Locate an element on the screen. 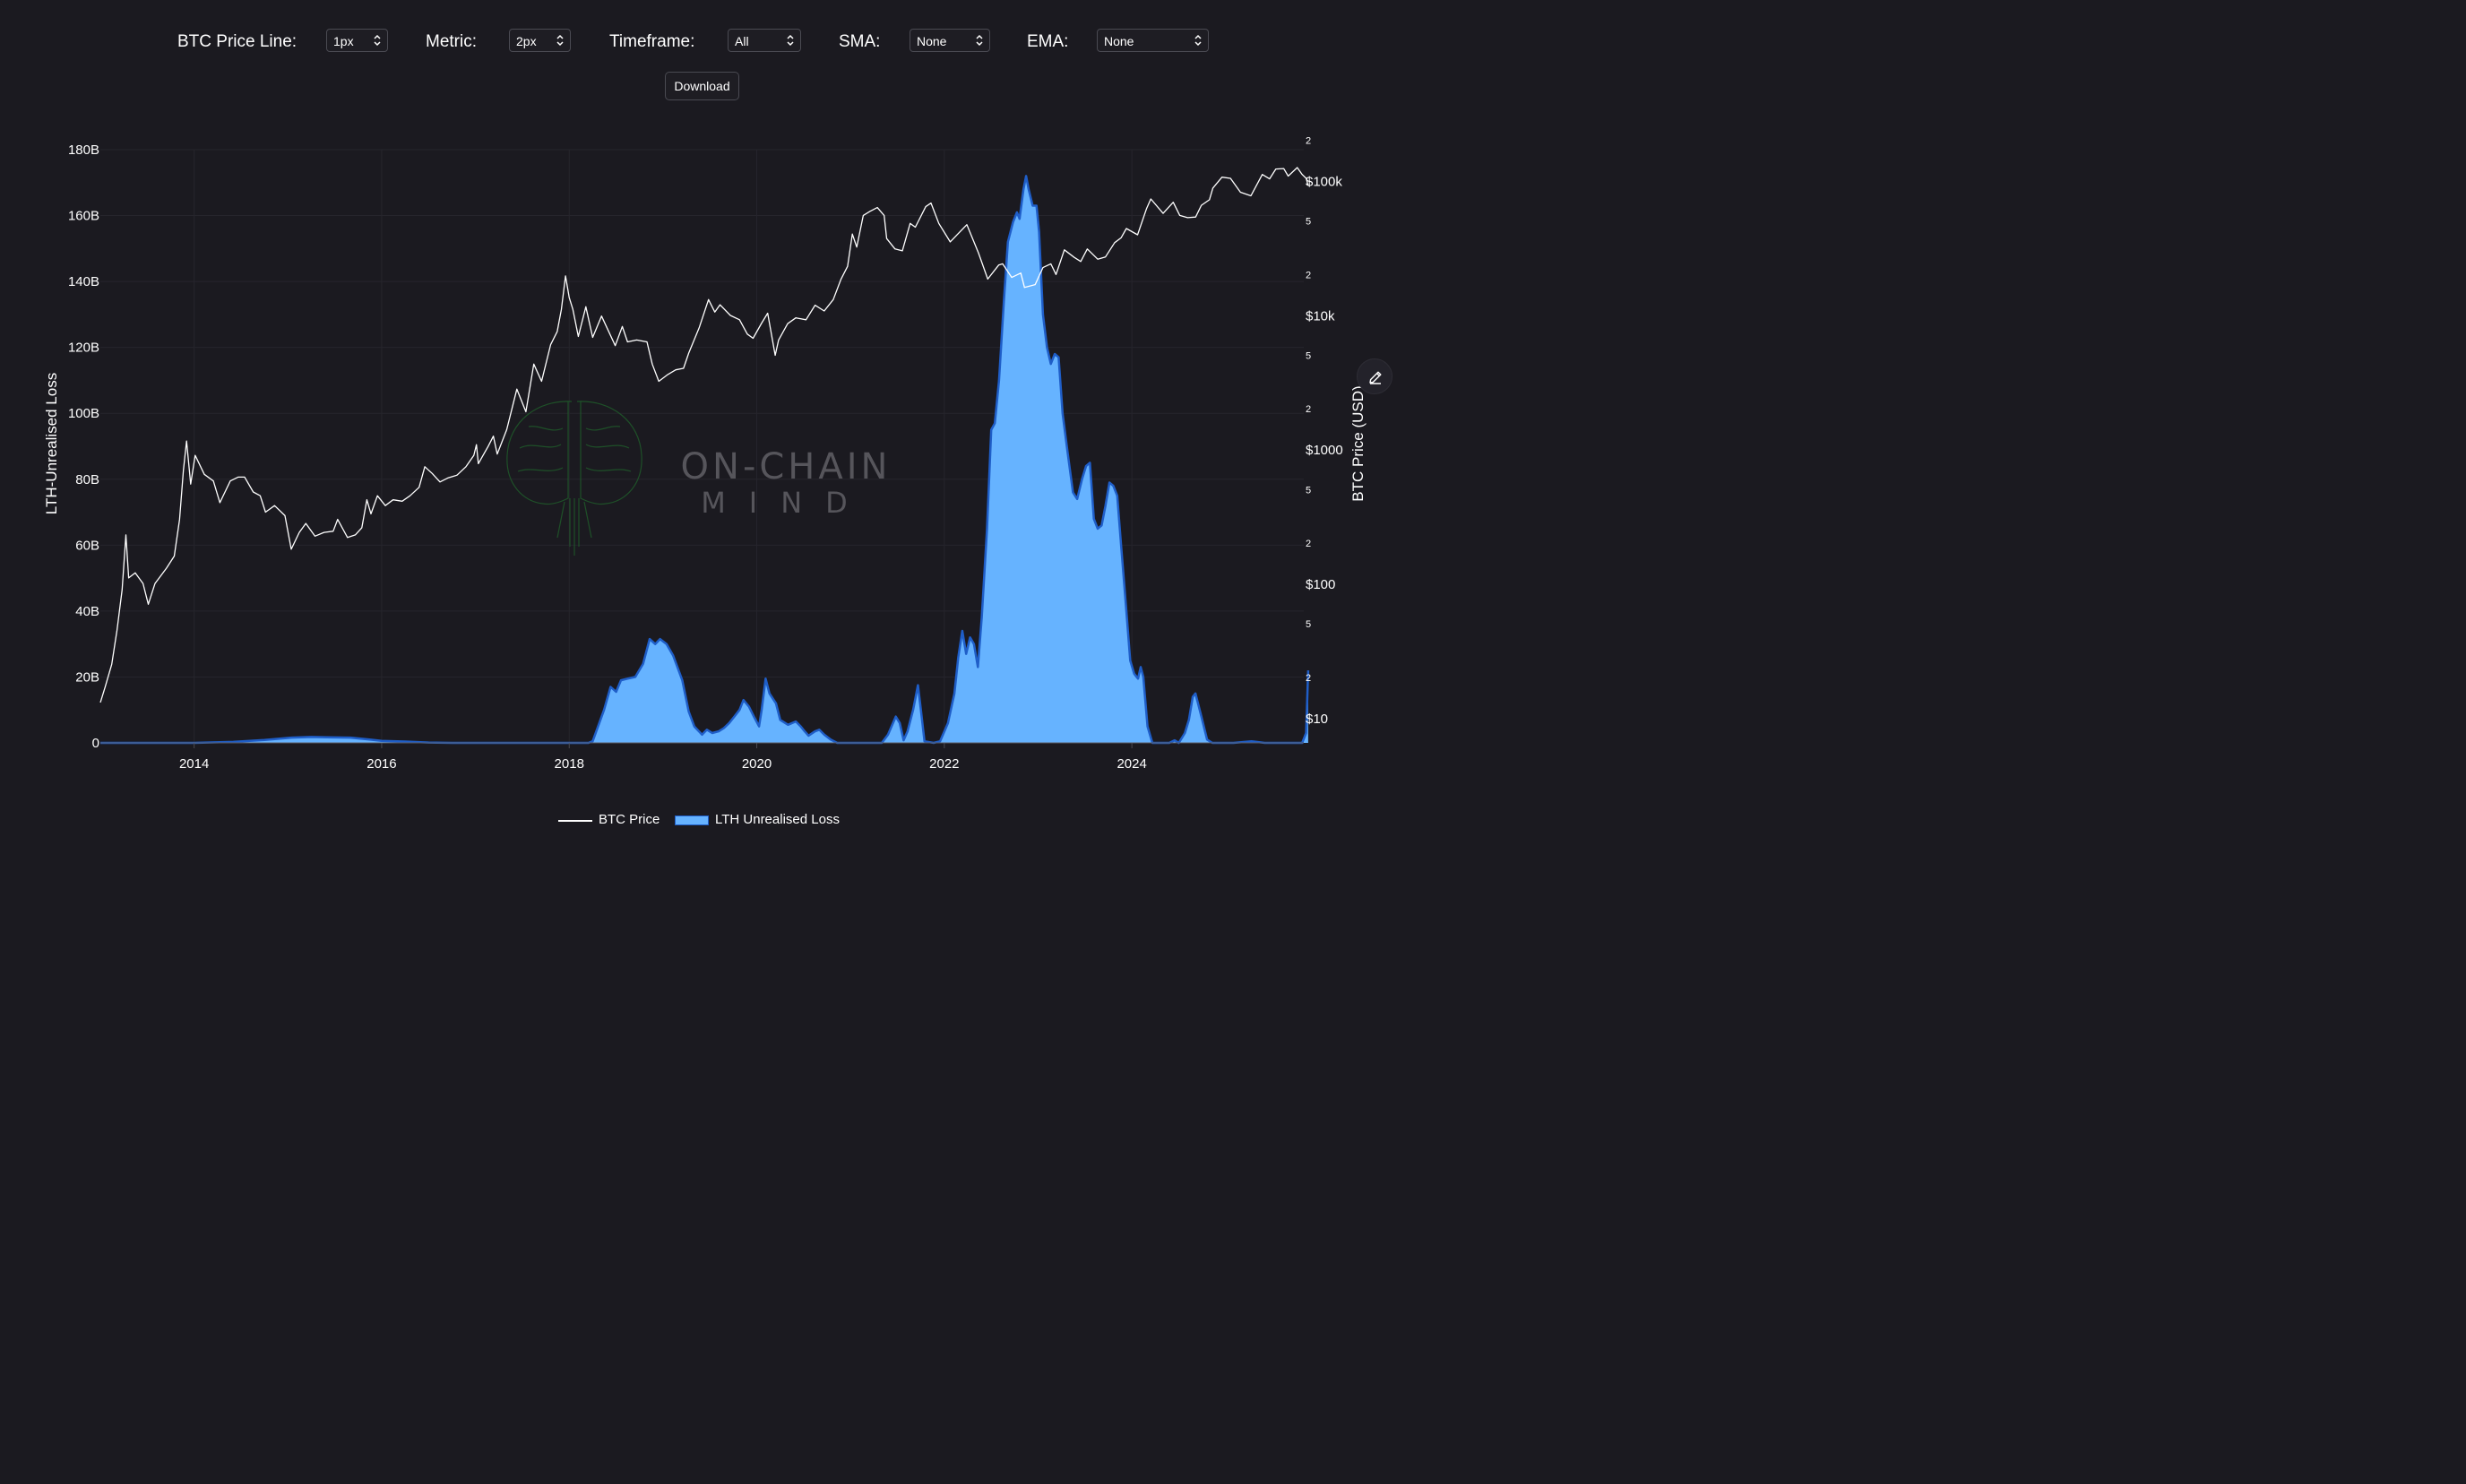 The width and height of the screenshot is (2466, 1484). x-tick-label: 2022 is located at coordinates (944, 764).